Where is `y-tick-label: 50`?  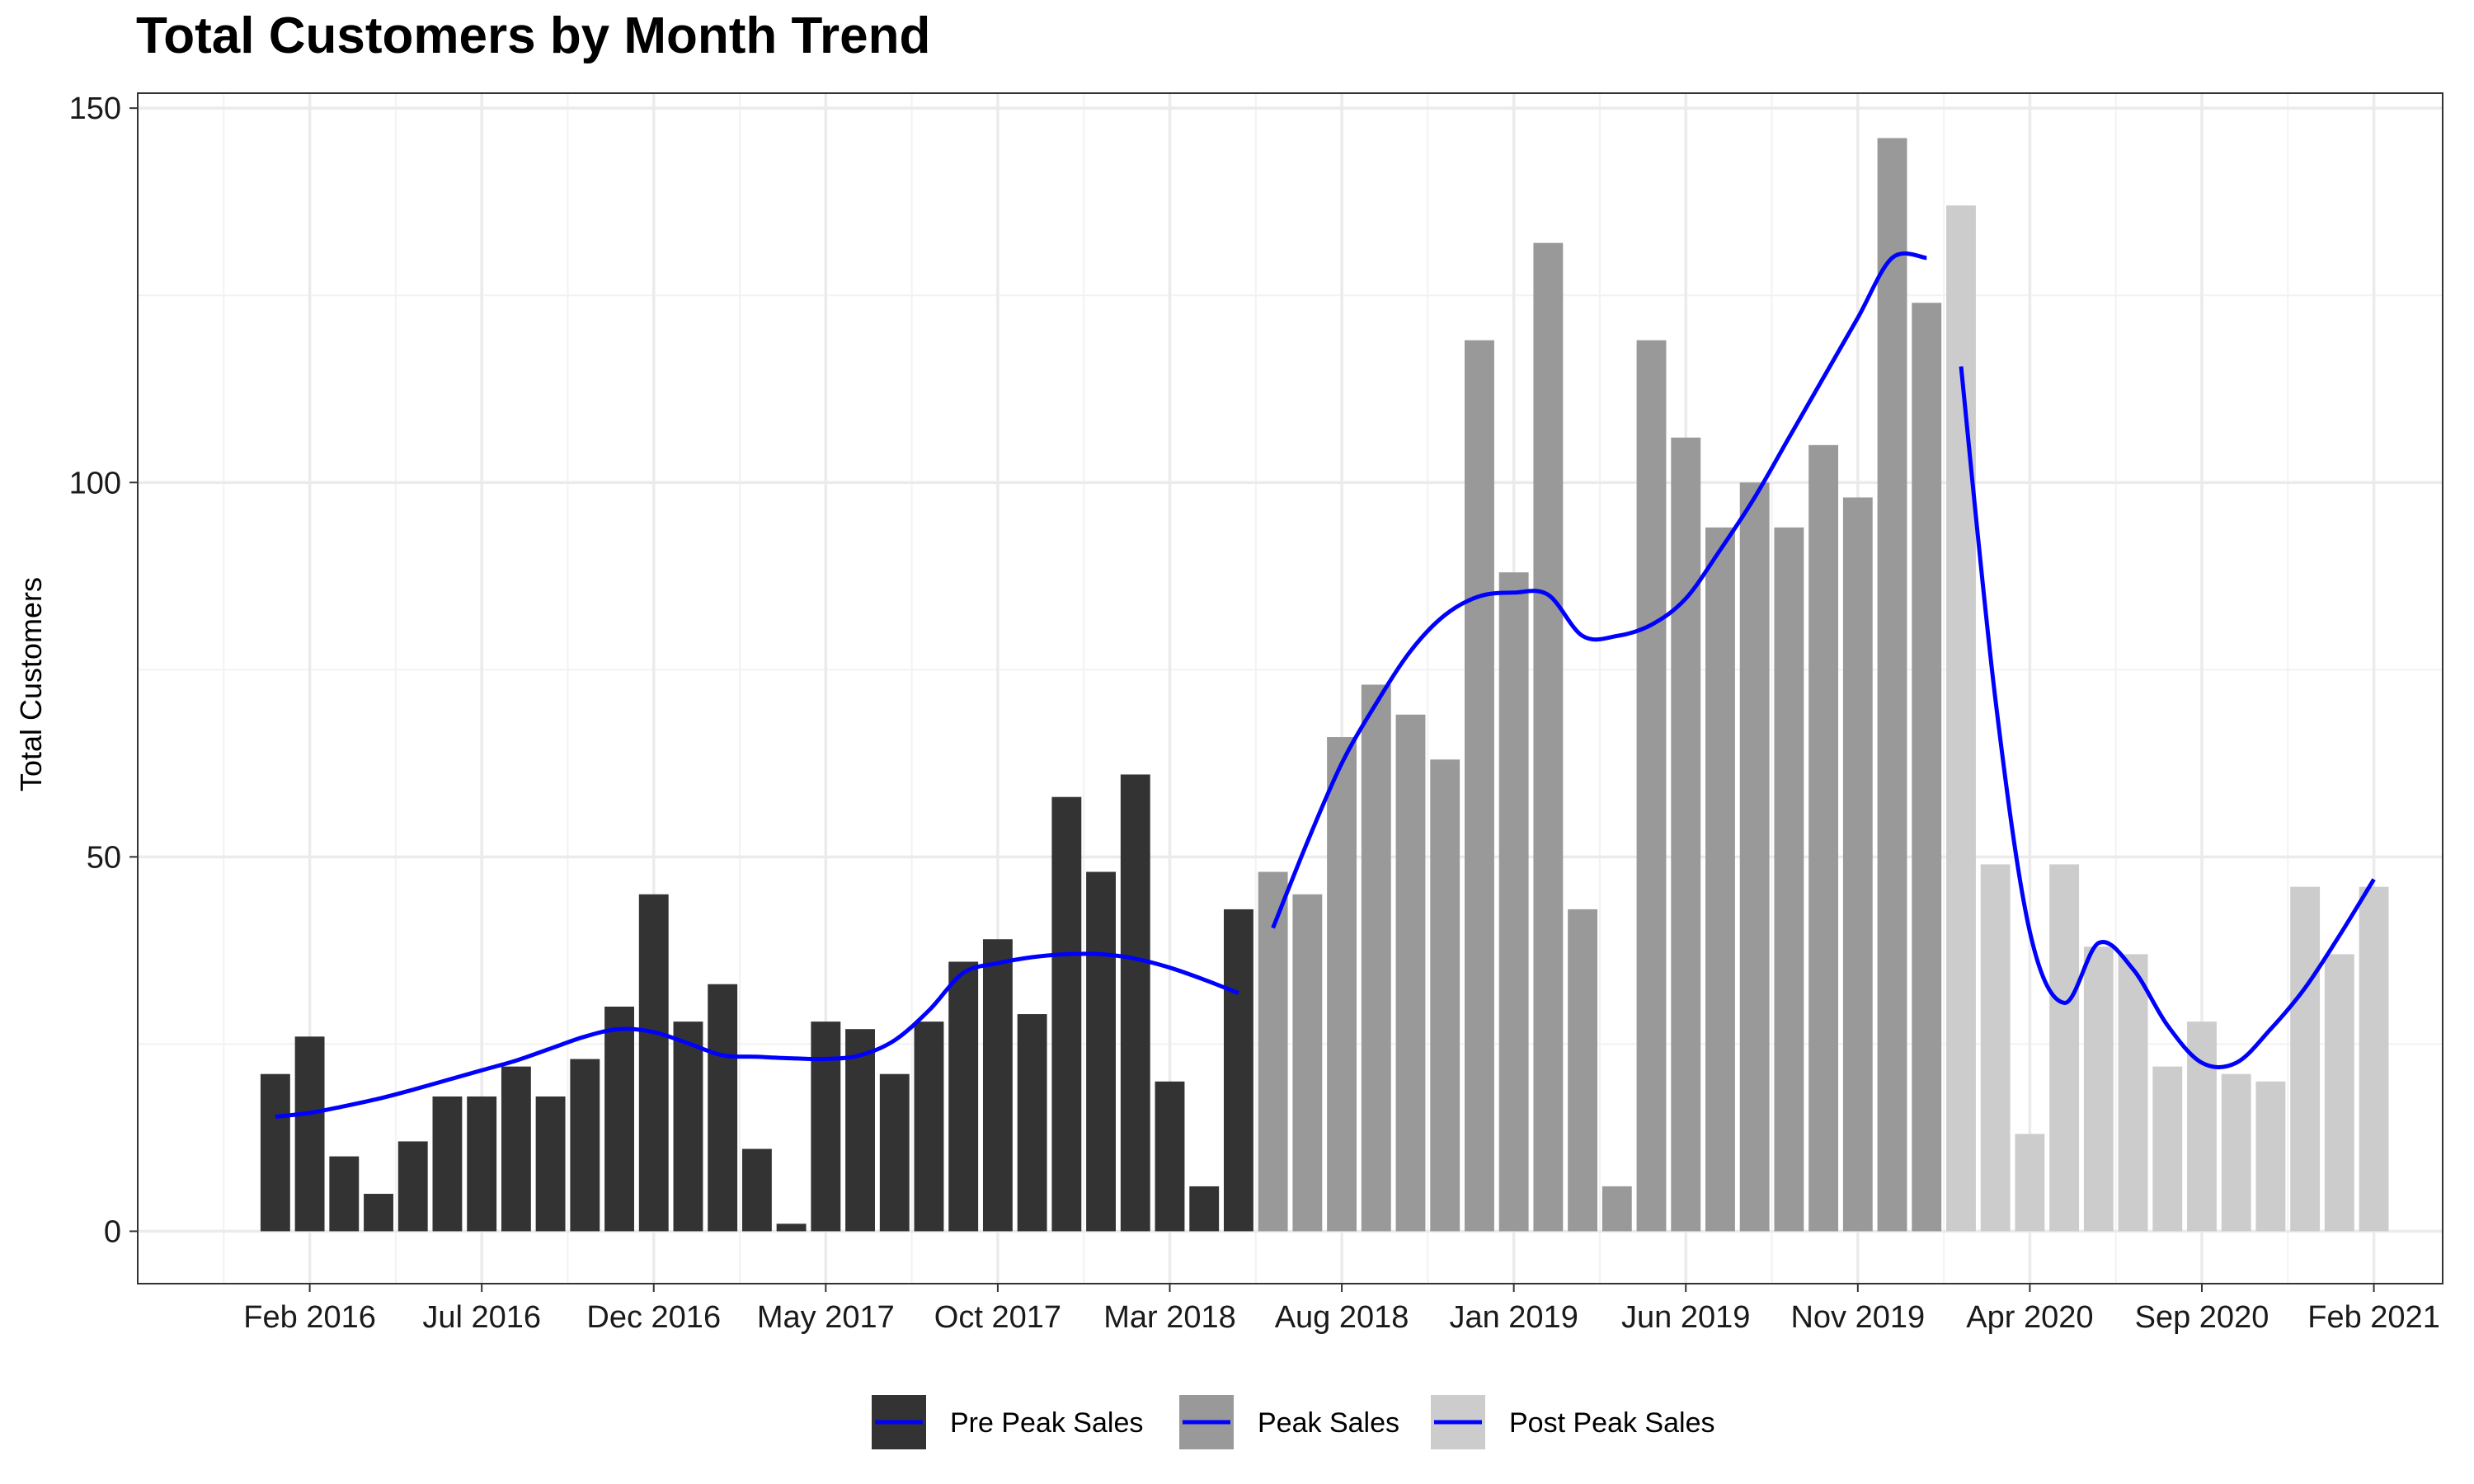 y-tick-label: 50 is located at coordinates (104, 858).